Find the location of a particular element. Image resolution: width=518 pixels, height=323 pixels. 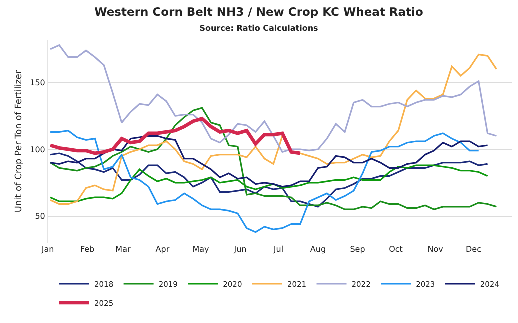

x-tick-label: Jun is located at coordinates (240, 249).